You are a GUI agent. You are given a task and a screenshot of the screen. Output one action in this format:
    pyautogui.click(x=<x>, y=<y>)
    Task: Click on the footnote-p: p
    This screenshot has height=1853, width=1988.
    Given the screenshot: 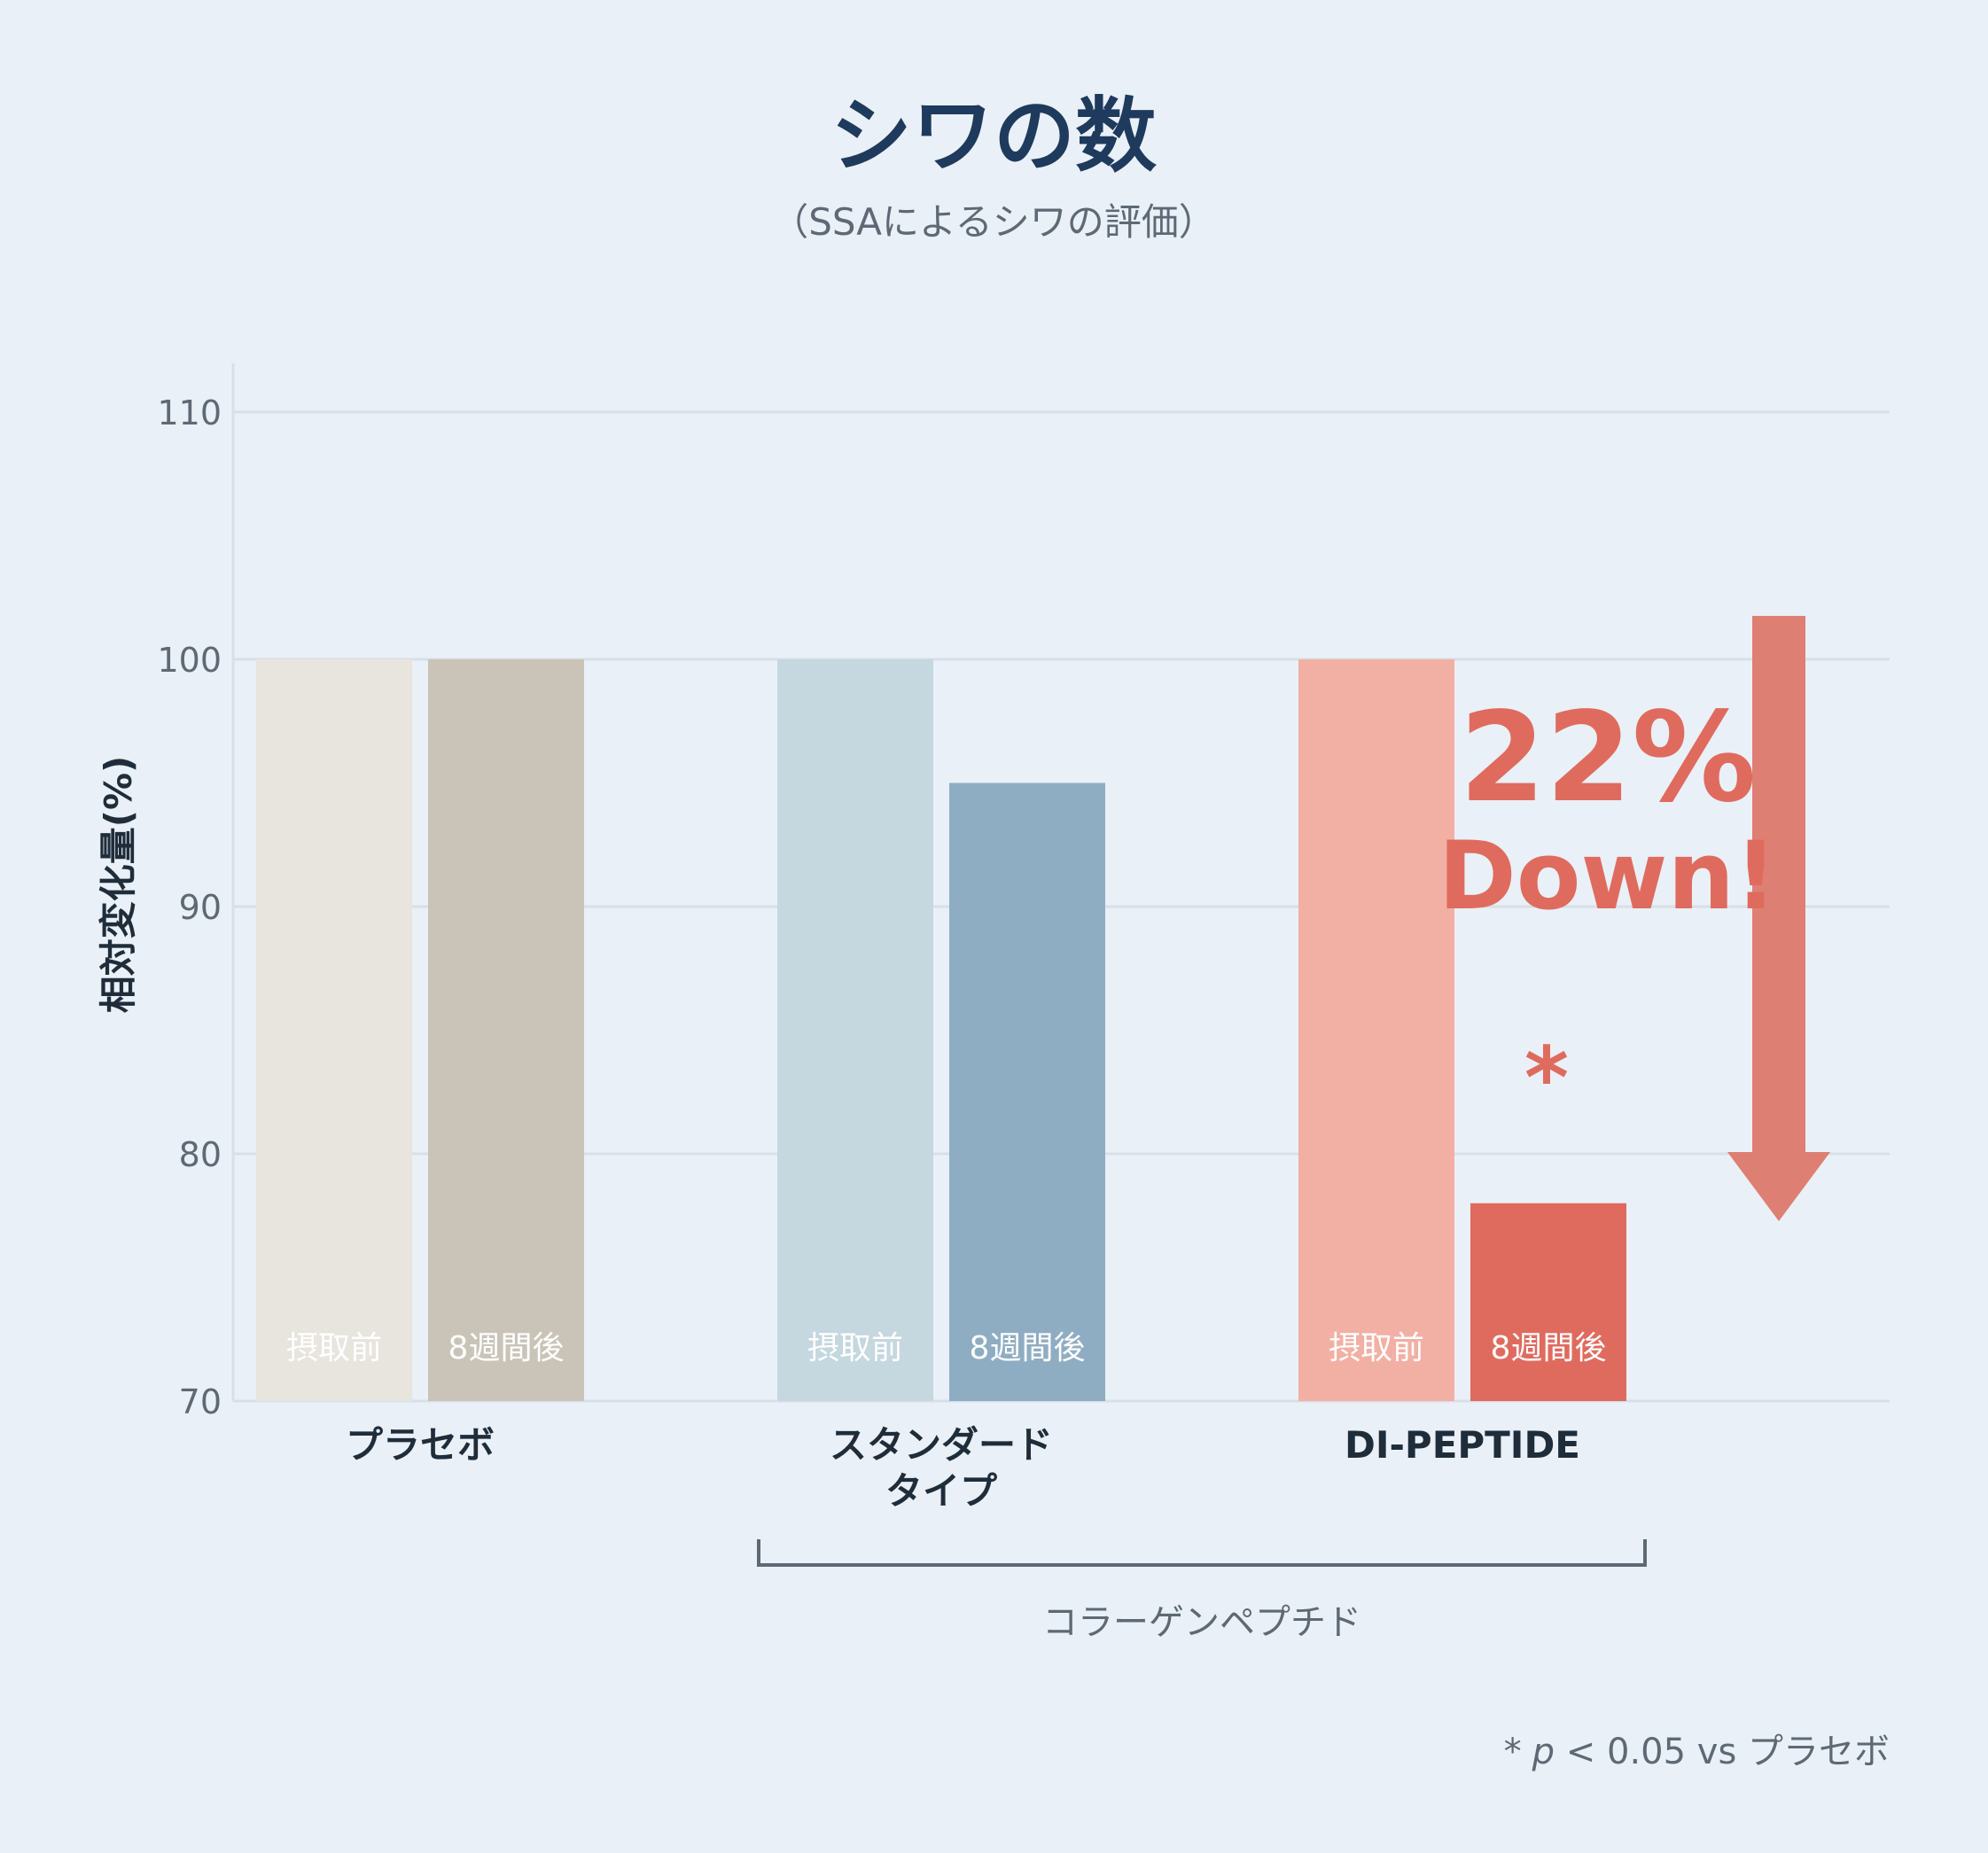 What is the action you would take?
    pyautogui.click(x=1543, y=1752)
    